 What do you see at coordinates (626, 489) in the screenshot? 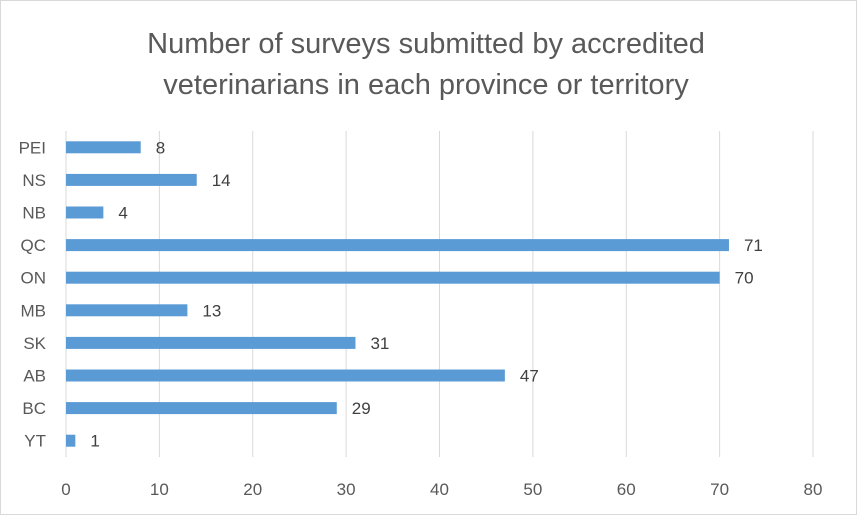
I see `x-tick-label: 60` at bounding box center [626, 489].